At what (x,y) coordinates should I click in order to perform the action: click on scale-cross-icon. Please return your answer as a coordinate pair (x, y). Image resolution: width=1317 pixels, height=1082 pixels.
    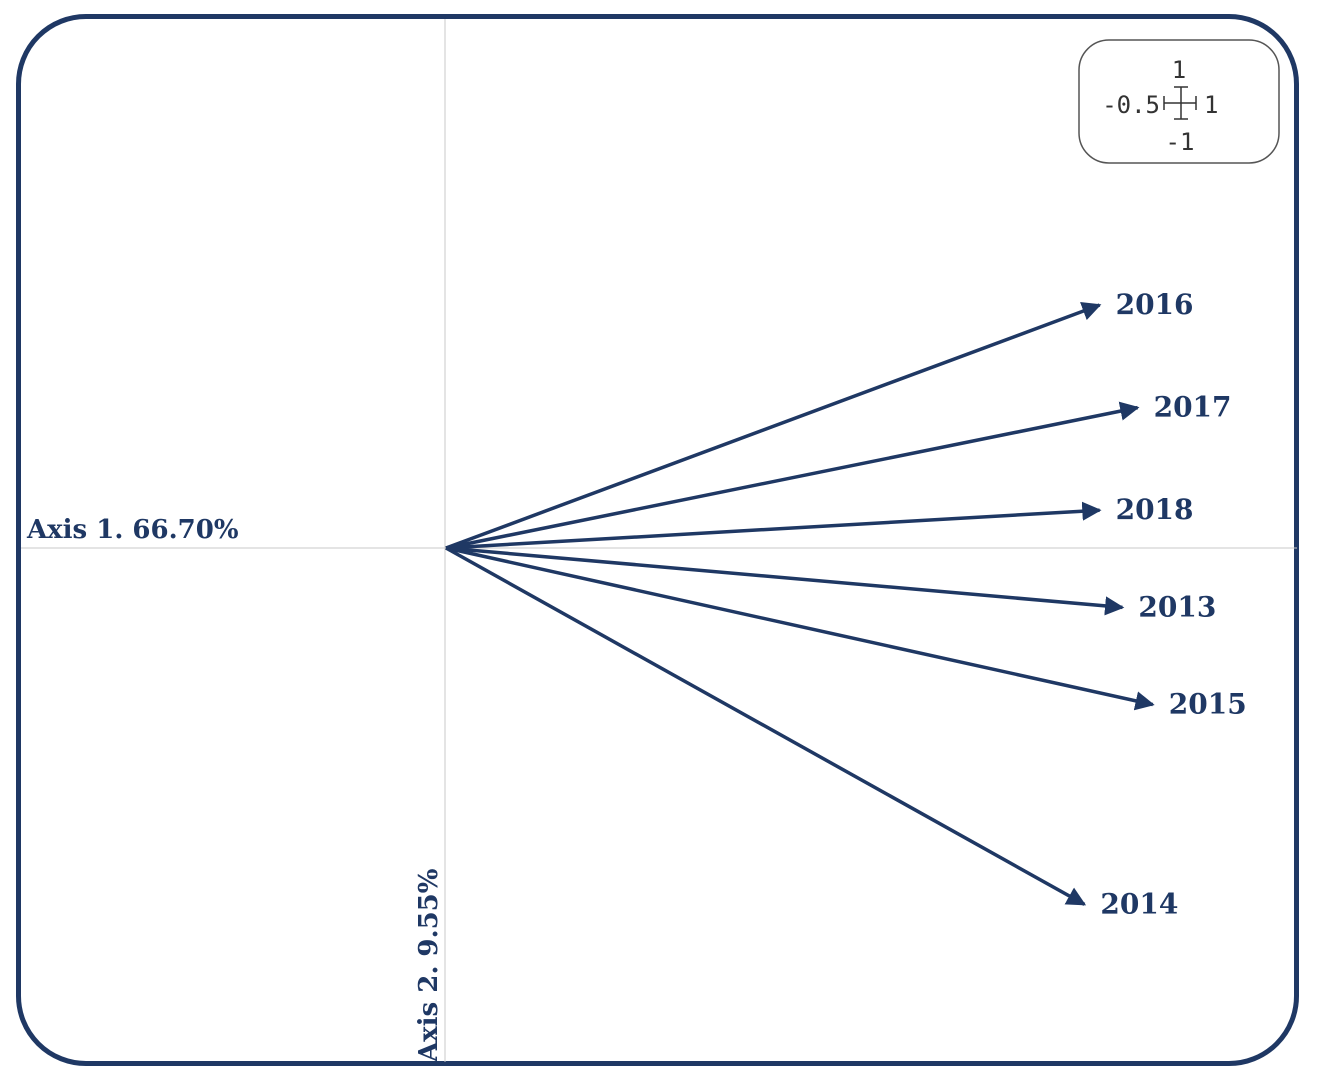
    Looking at the image, I should click on (1180, 103).